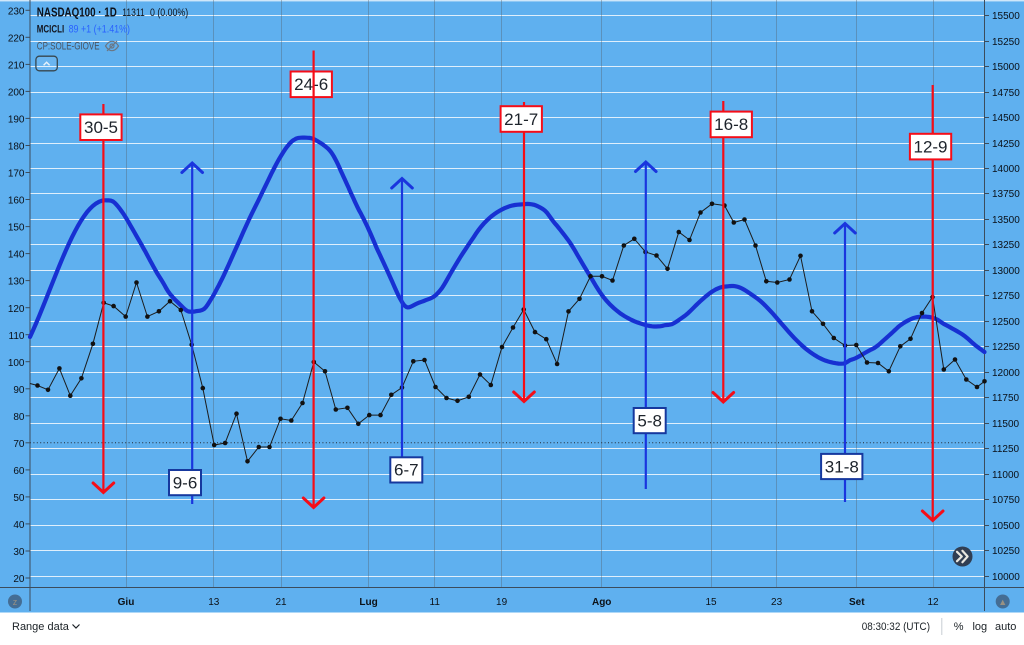  I want to click on svg-text: 90, so click(19, 390).